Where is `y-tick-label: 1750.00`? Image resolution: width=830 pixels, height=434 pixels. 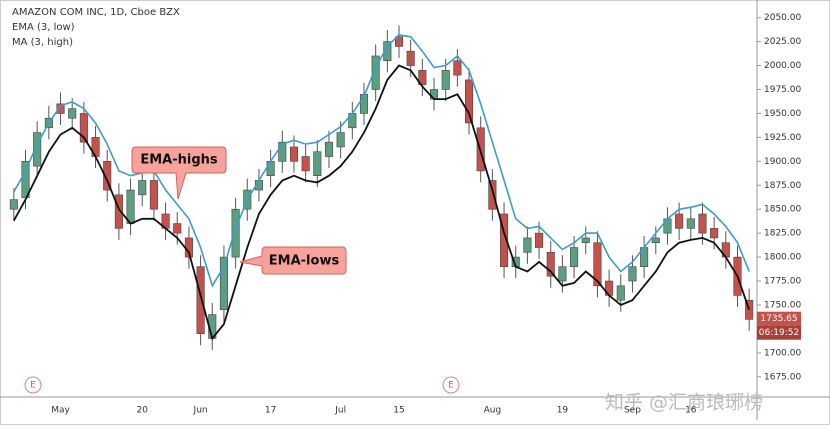 y-tick-label: 1750.00 is located at coordinates (782, 305).